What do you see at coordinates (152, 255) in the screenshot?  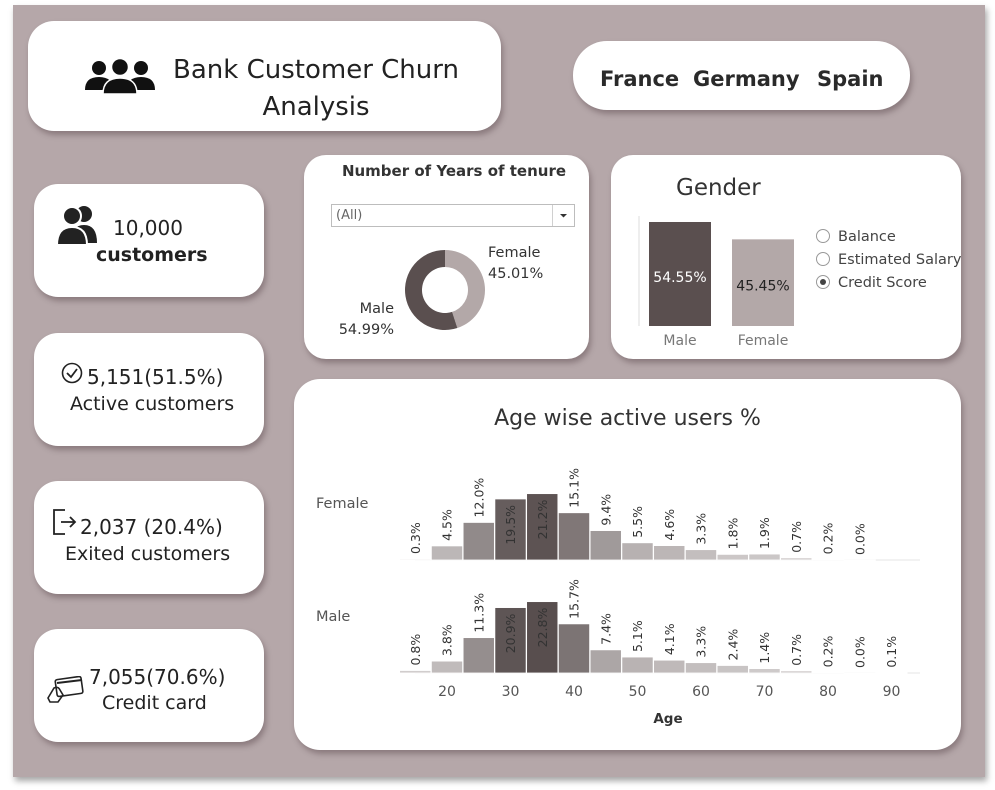 I see `kpi-customers-label: customers` at bounding box center [152, 255].